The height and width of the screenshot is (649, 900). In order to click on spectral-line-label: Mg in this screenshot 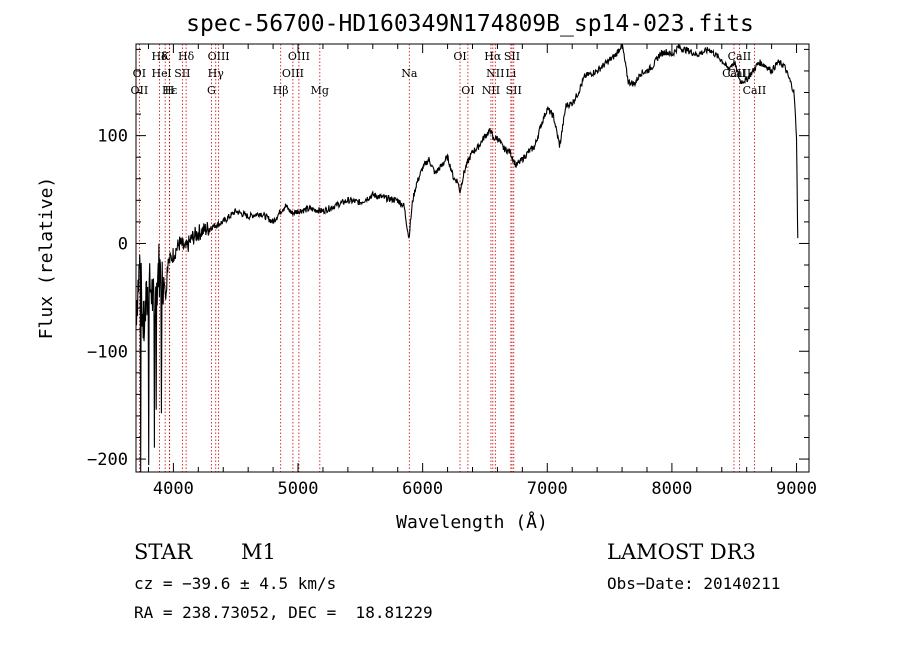, I will do `click(320, 90)`.